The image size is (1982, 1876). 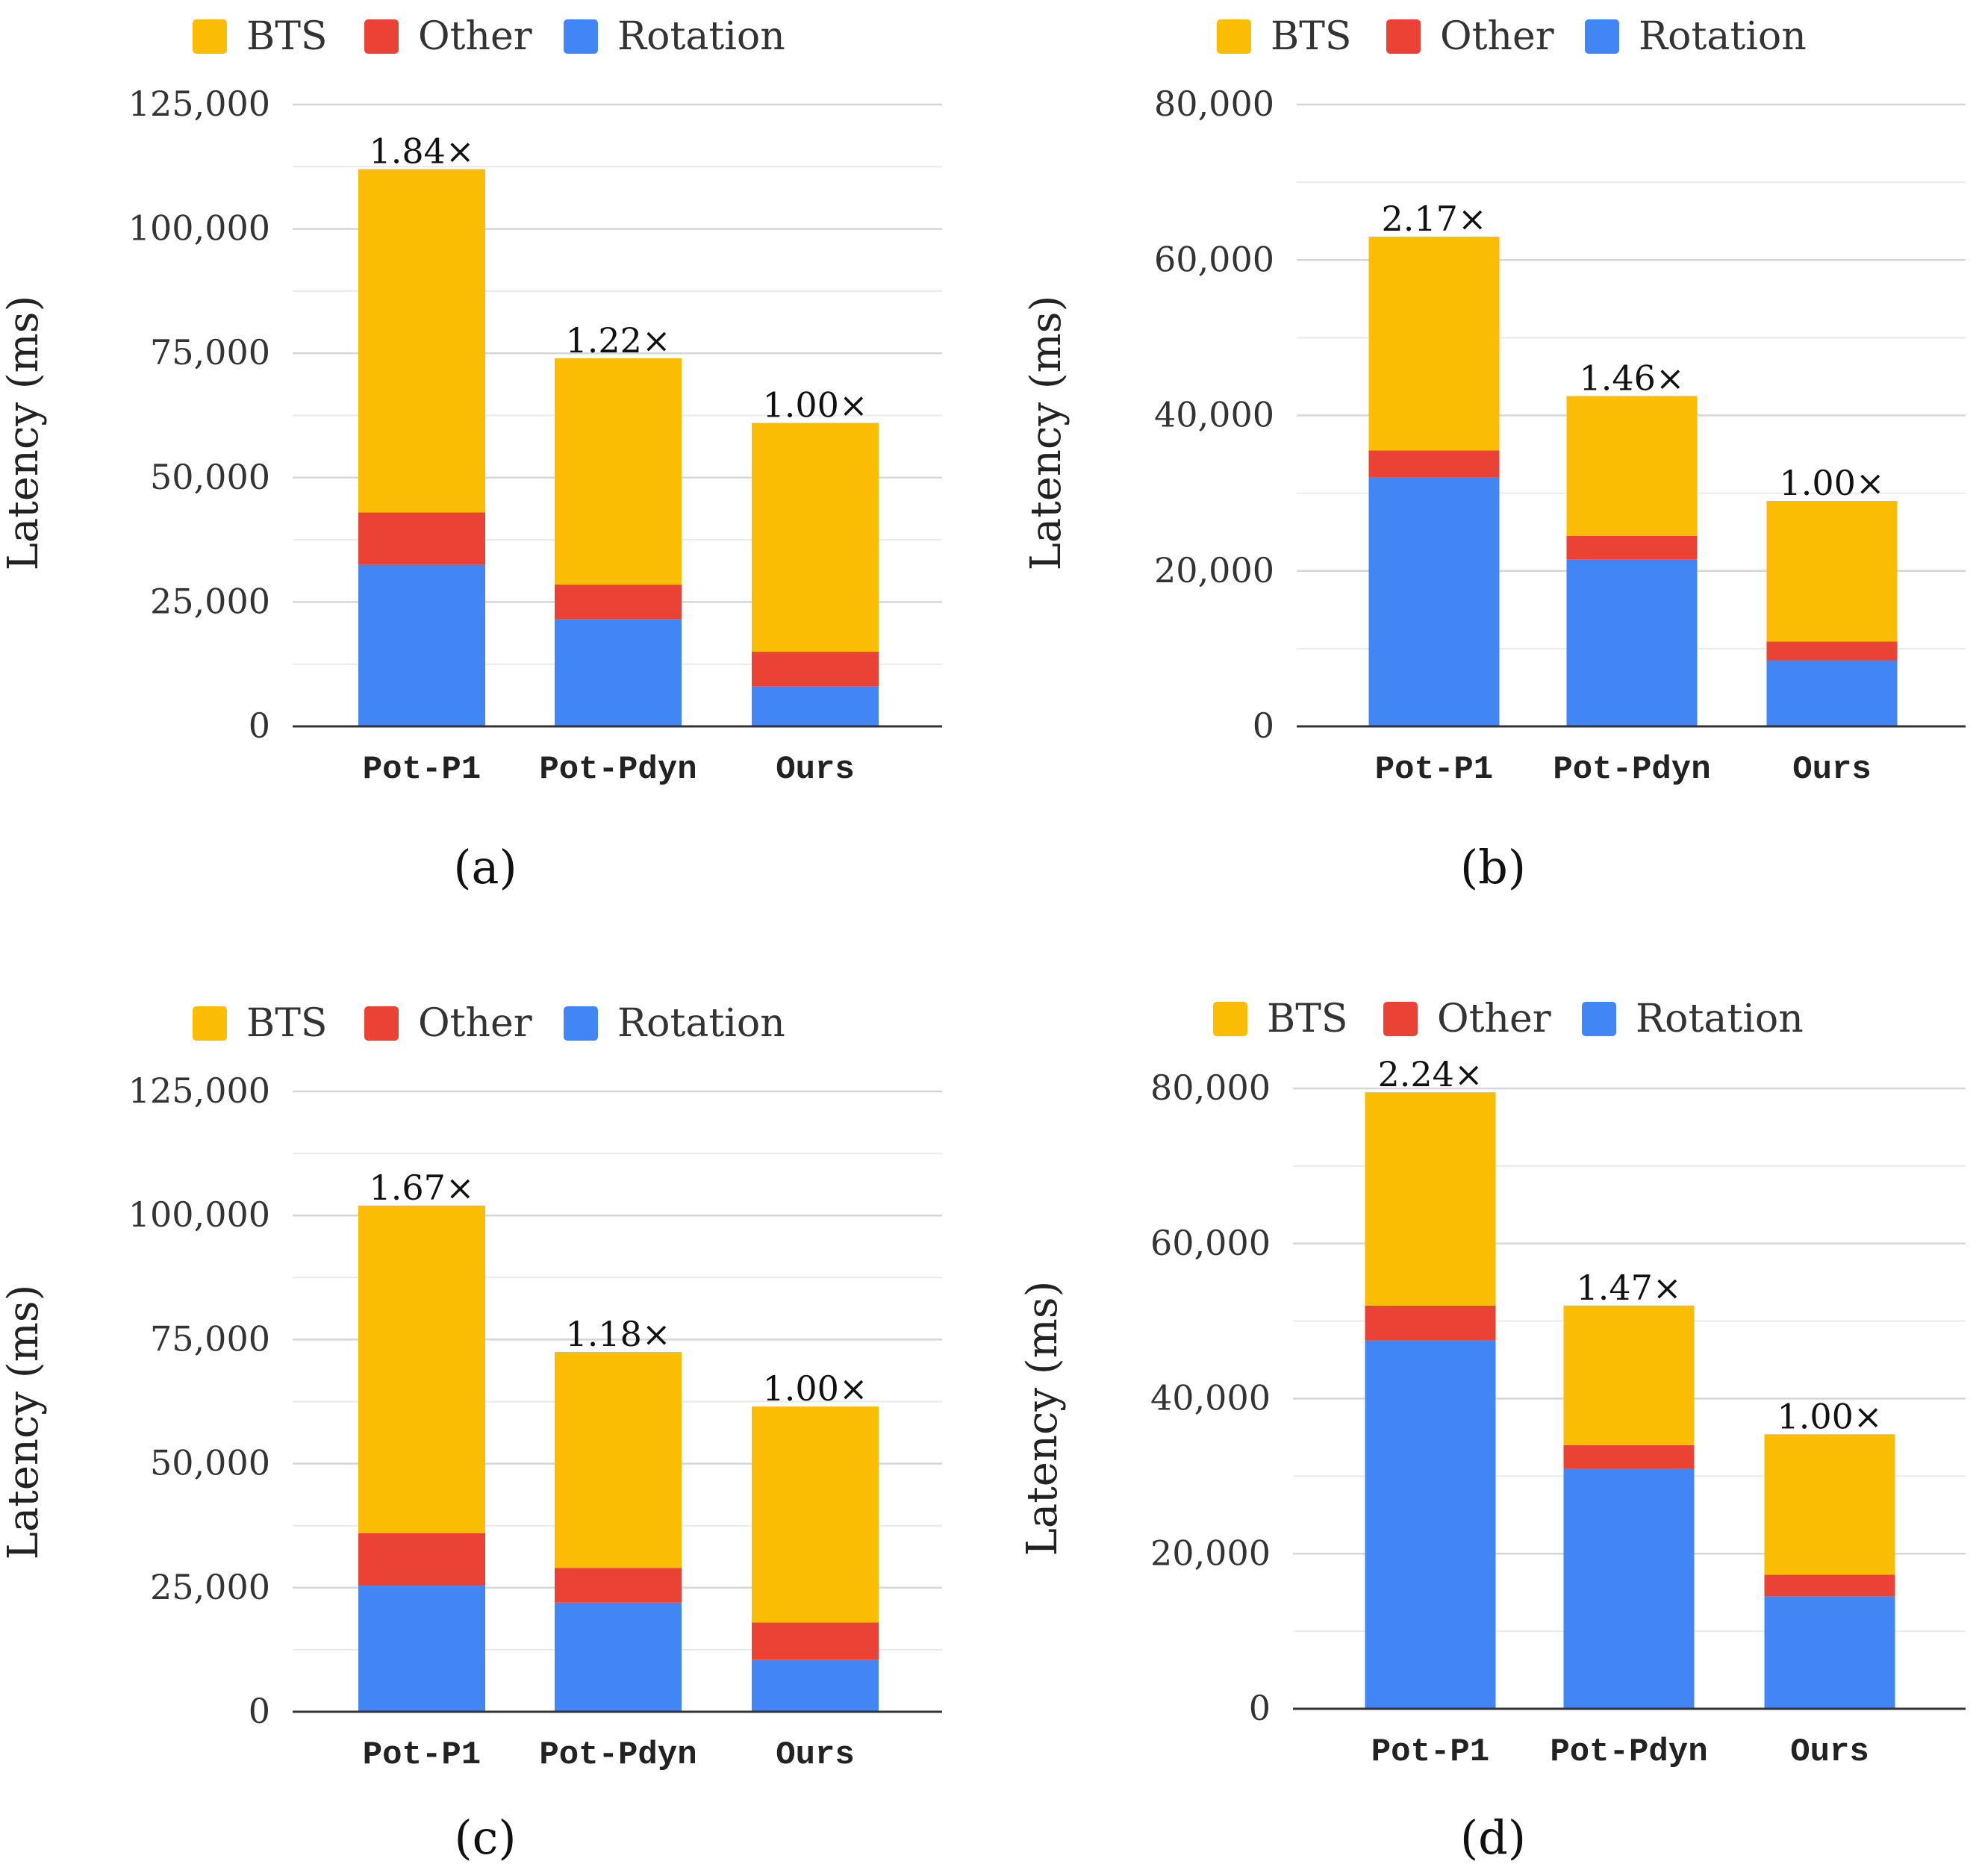 What do you see at coordinates (815, 1388) in the screenshot?
I see `speedup-annotation: 1.00×` at bounding box center [815, 1388].